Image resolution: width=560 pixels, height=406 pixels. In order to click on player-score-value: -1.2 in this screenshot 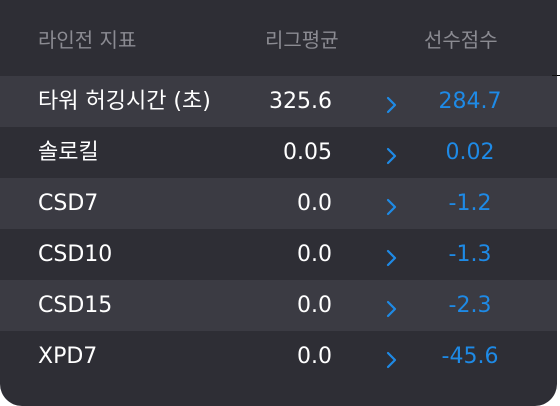, I will do `click(470, 203)`.